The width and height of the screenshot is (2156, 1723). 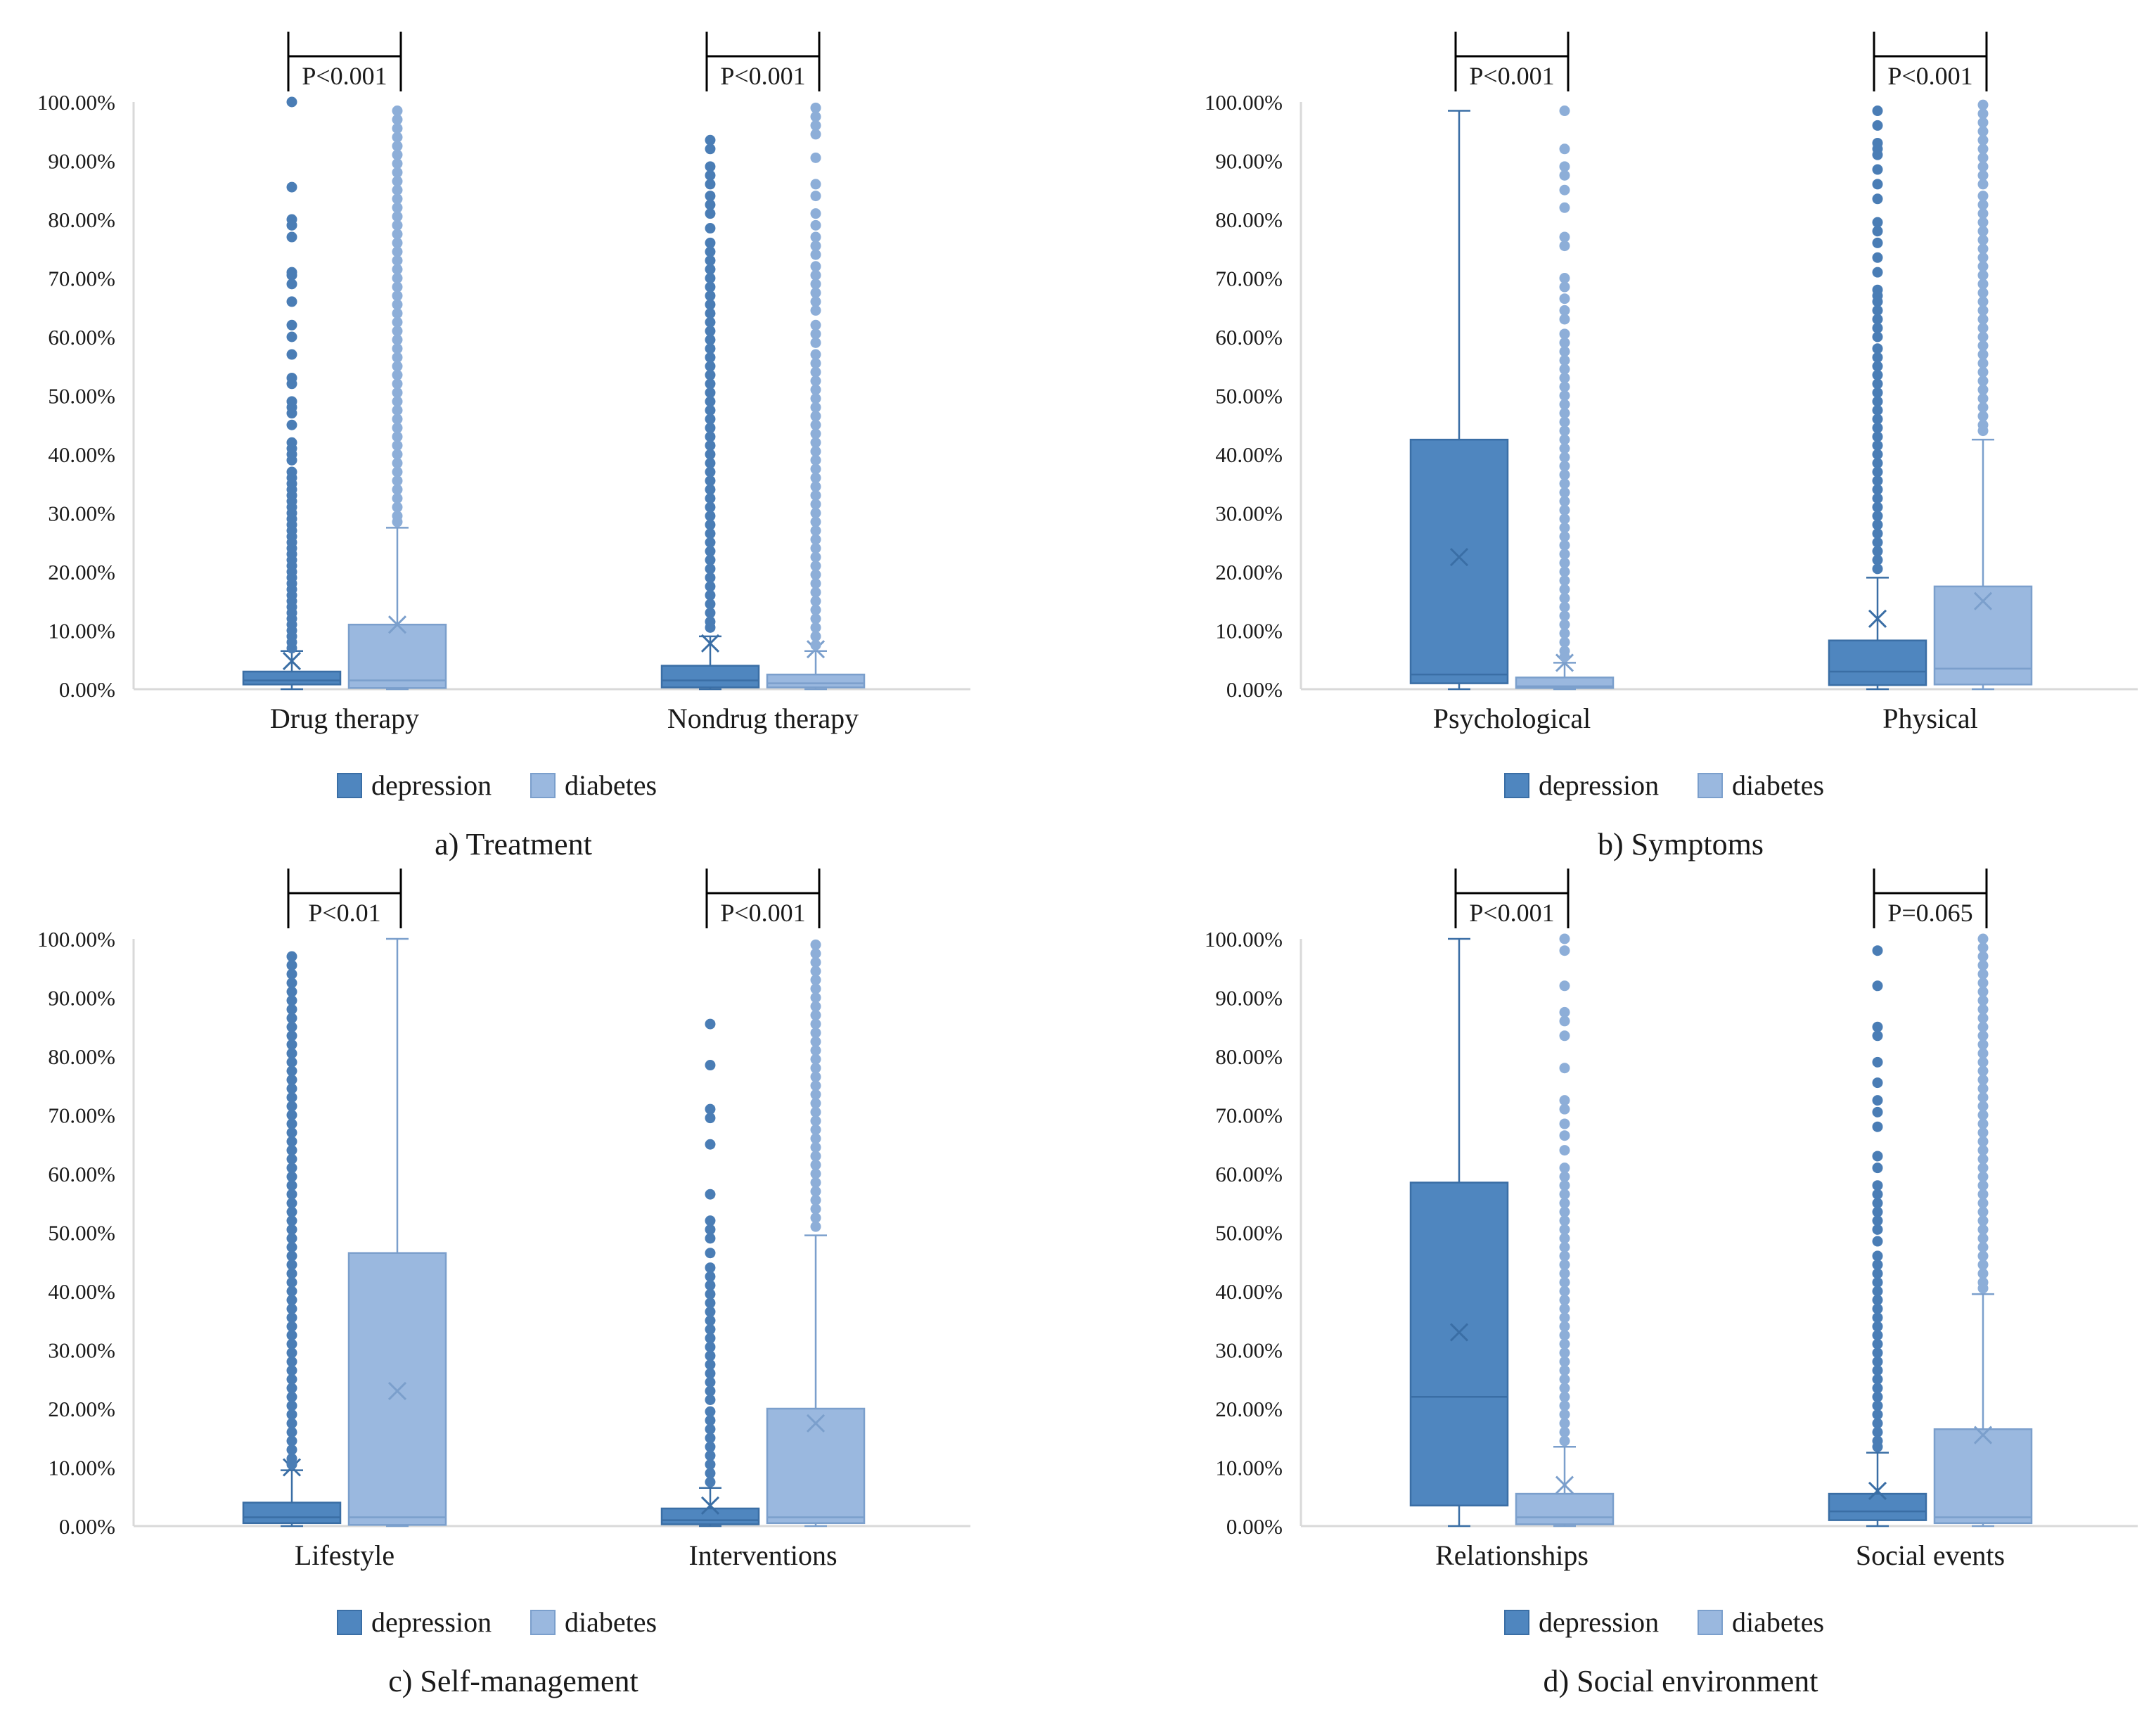 I want to click on legend-label-depression: depression, so click(x=1599, y=1622).